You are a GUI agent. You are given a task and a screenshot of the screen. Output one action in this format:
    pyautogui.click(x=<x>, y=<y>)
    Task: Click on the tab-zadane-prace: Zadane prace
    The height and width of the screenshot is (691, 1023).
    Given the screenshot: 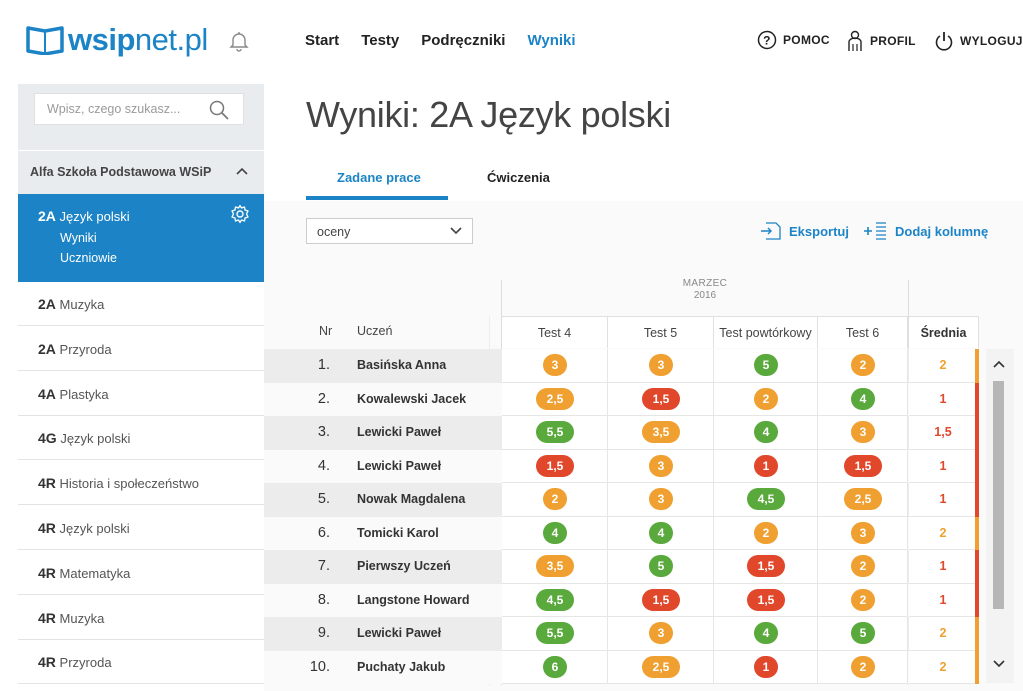 What is the action you would take?
    pyautogui.click(x=379, y=177)
    